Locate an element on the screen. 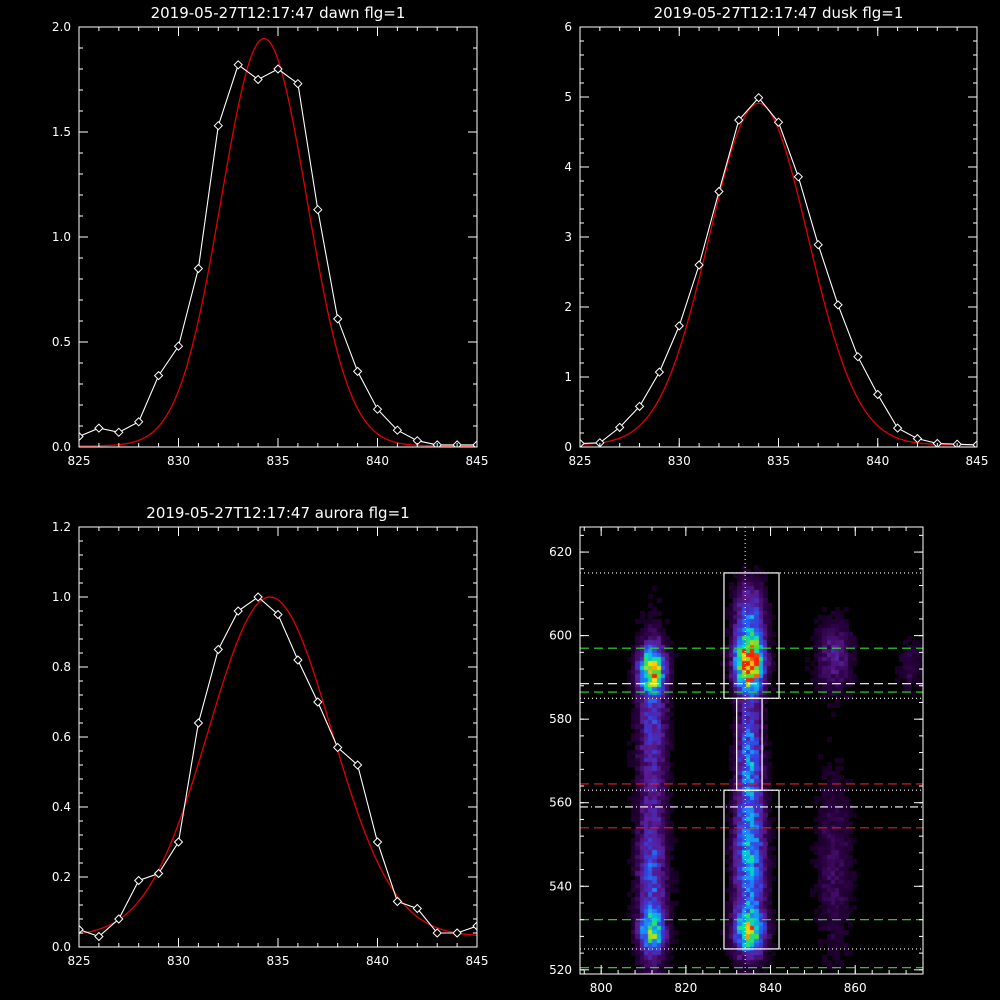  y-tick-label: 6 is located at coordinates (568, 27).